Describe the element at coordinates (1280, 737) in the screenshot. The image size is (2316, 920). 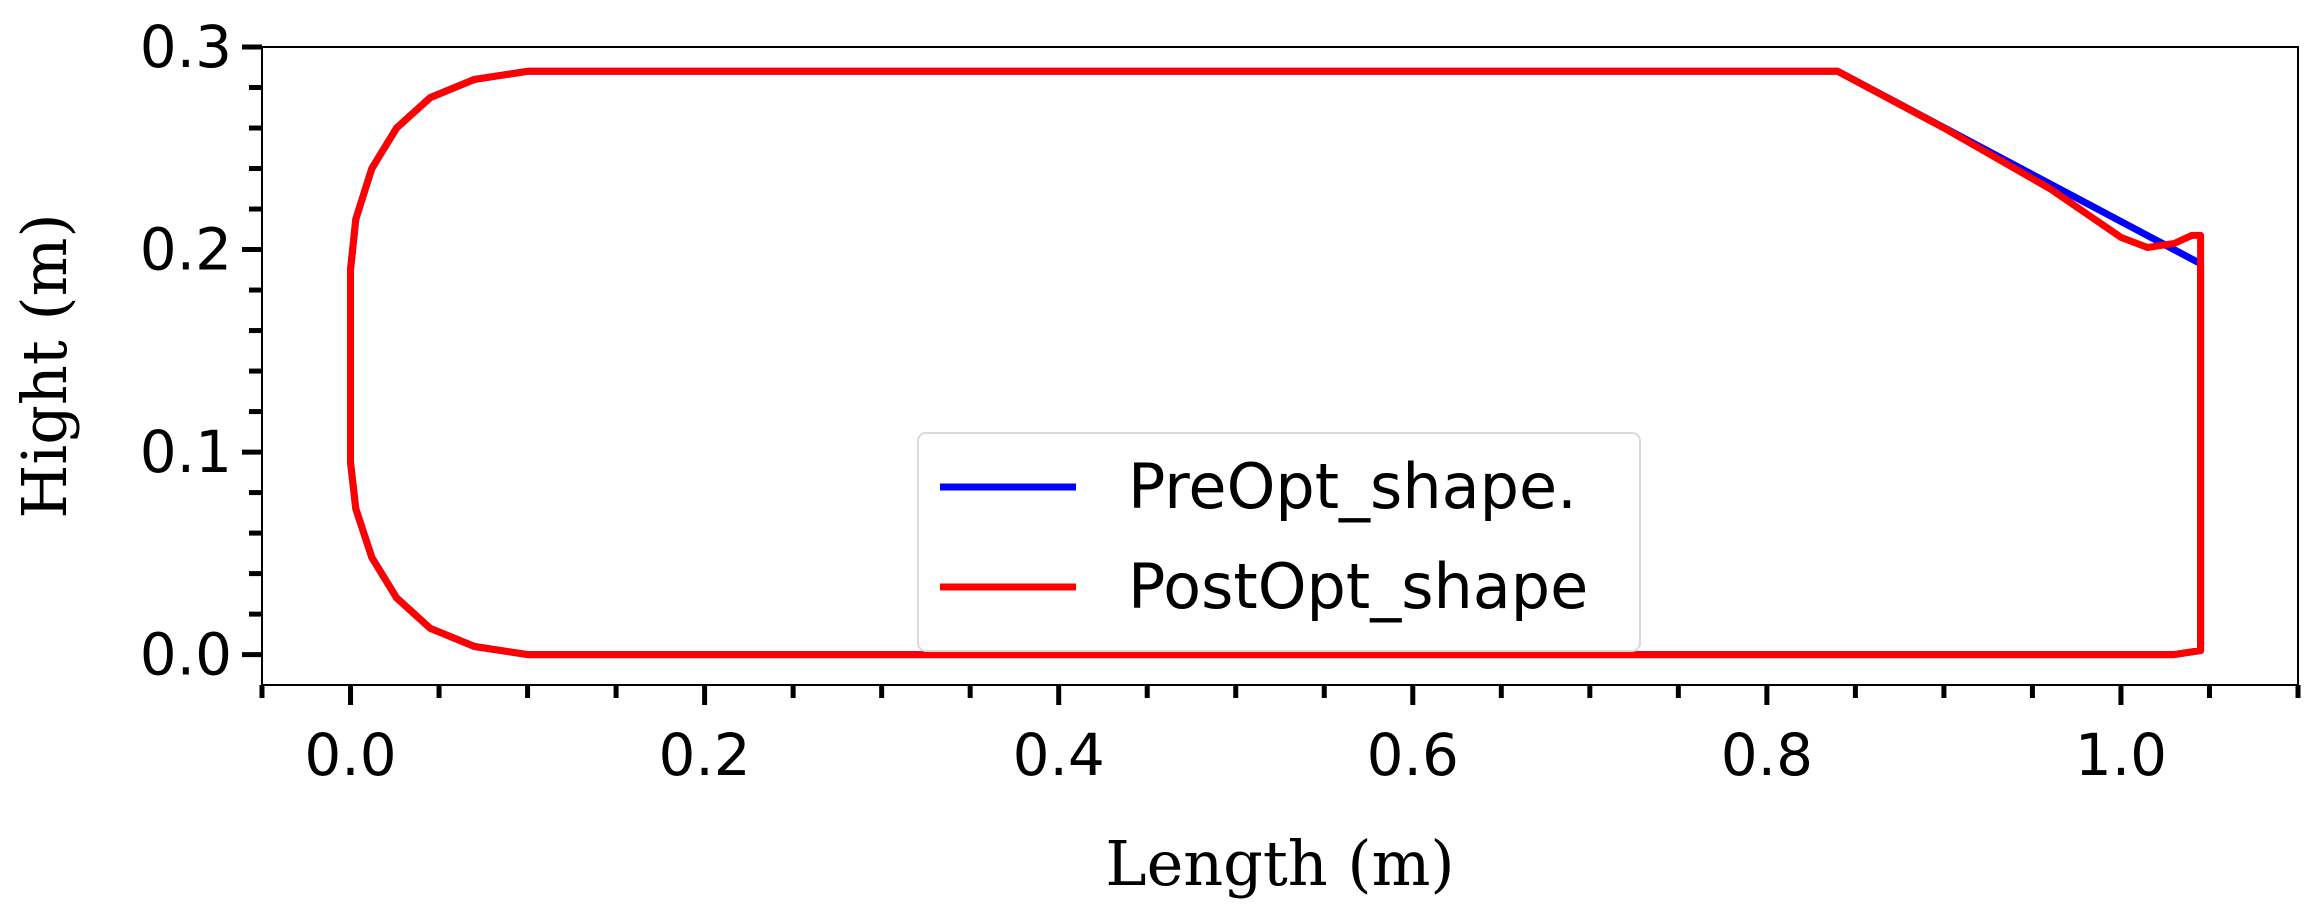
I see `x-axis: 0.0 0.2 0.4 0.6 0.8 1.0` at that location.